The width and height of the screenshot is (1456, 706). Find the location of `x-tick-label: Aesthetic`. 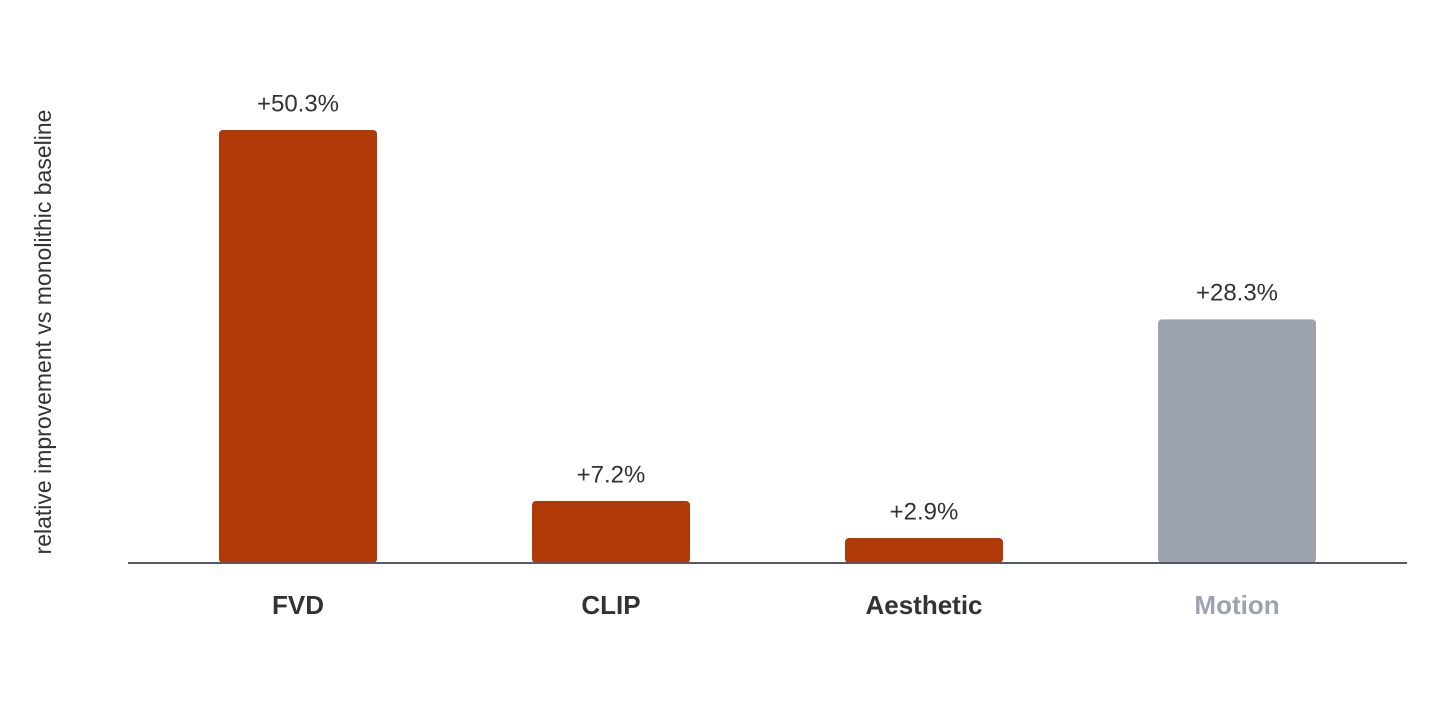

x-tick-label: Aesthetic is located at coordinates (923, 605).